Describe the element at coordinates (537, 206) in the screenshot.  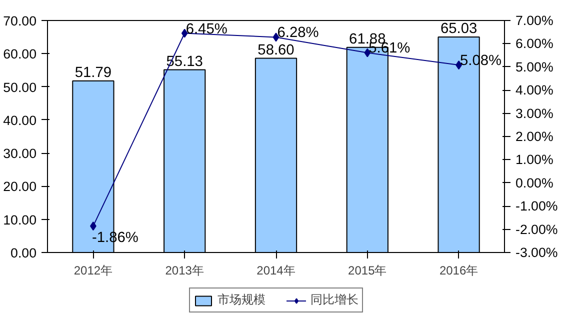
I see `y2-tick-label: -1.00%` at that location.